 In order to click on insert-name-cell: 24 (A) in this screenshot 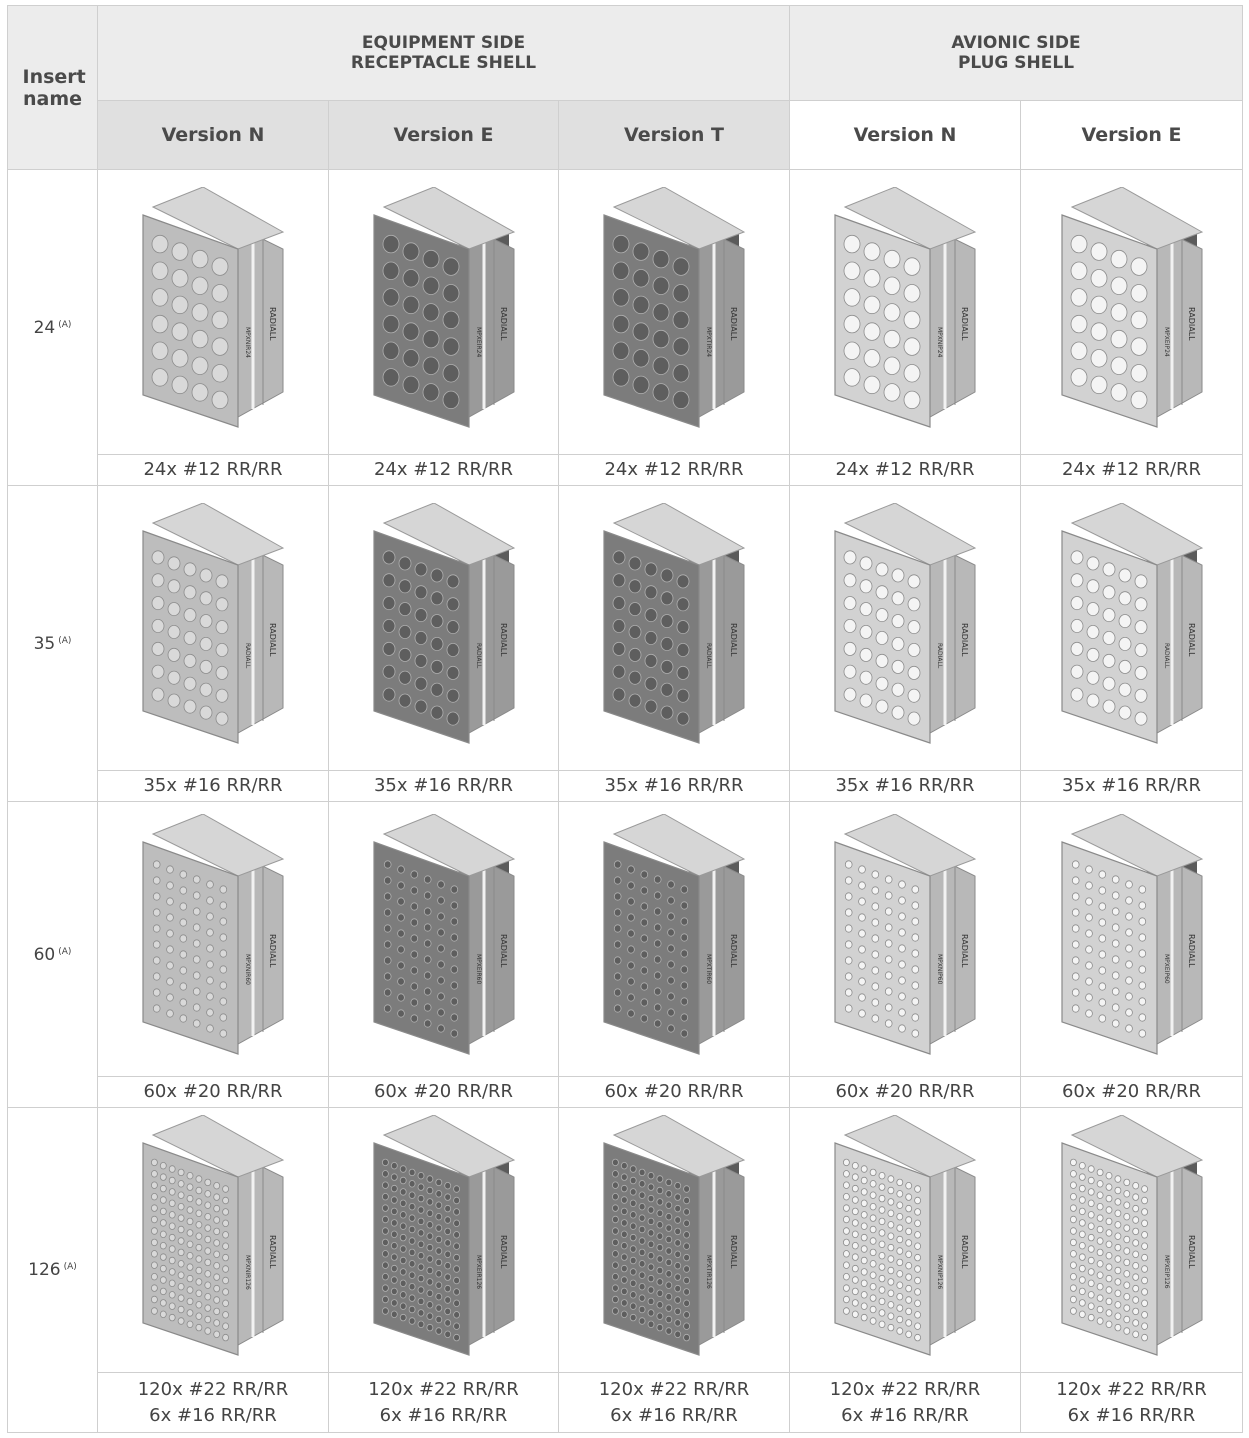, I will do `click(52, 328)`.